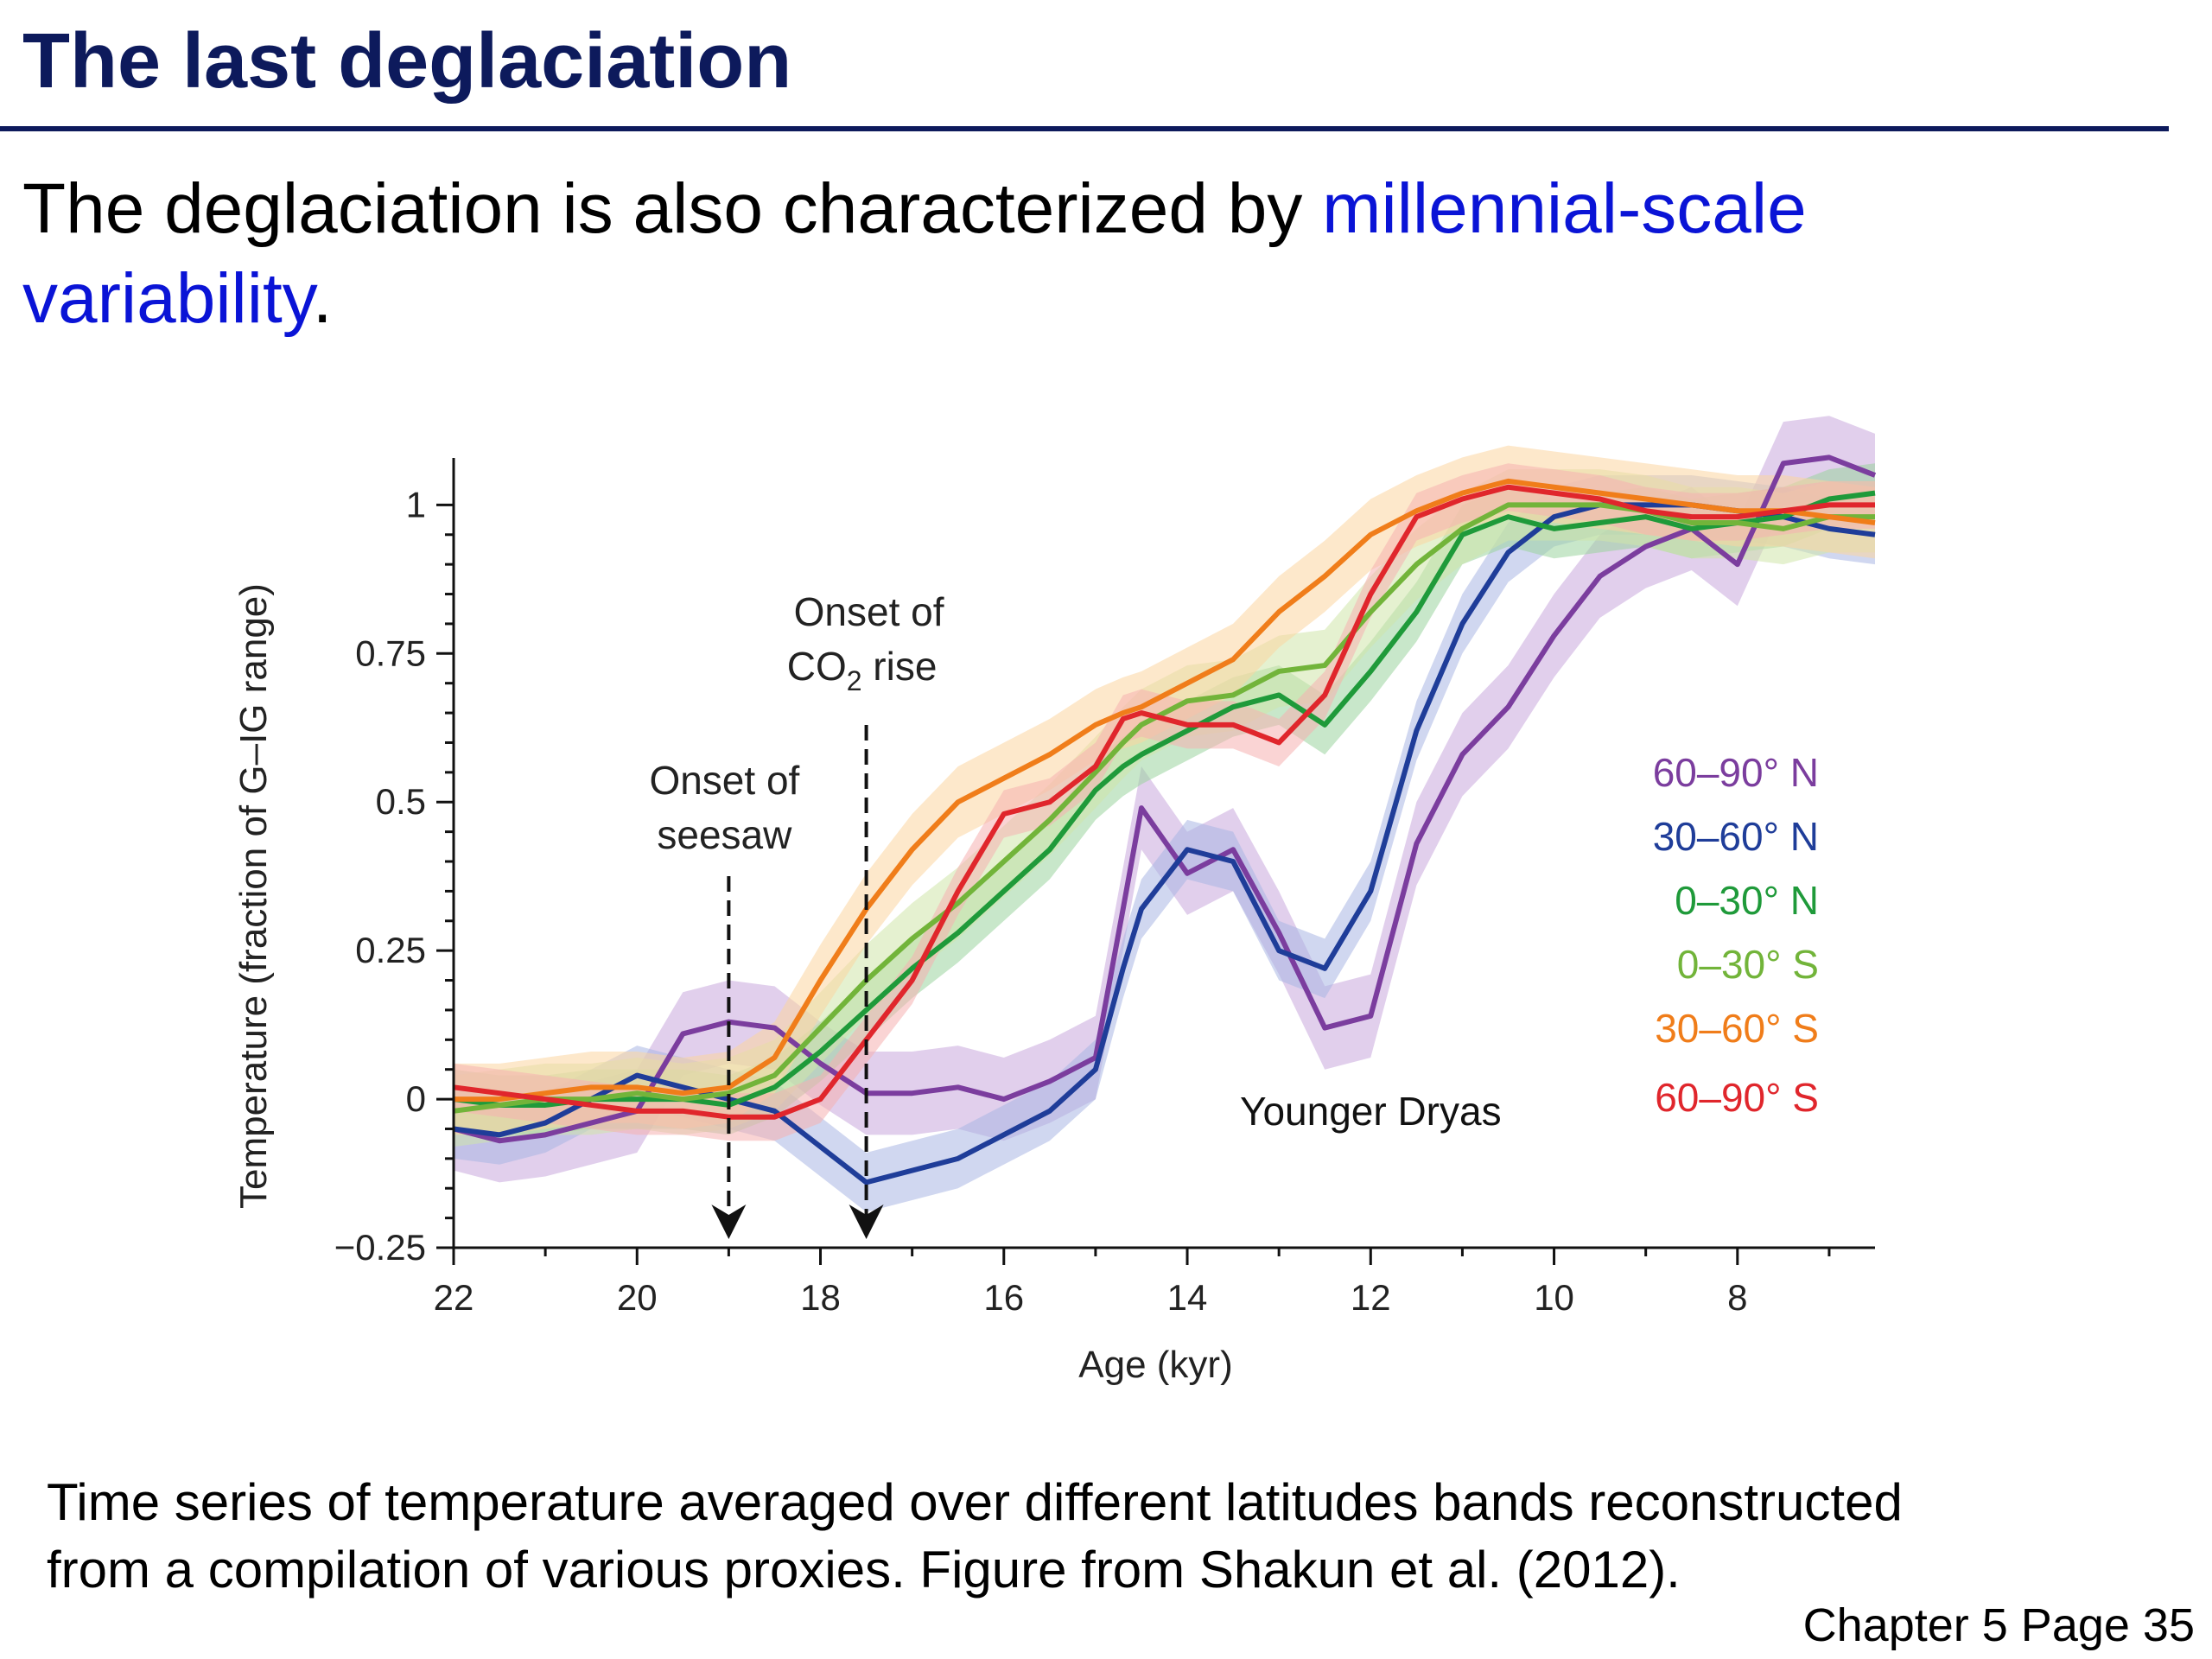 The image size is (2212, 1659). I want to click on legend-entry-2: 30–60° N, so click(1736, 836).